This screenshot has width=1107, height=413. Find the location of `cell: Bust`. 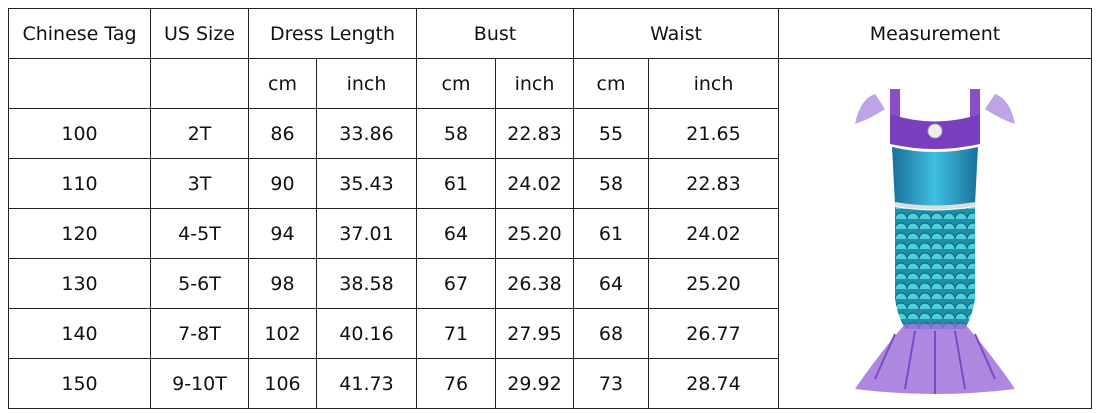

cell: Bust is located at coordinates (495, 33).